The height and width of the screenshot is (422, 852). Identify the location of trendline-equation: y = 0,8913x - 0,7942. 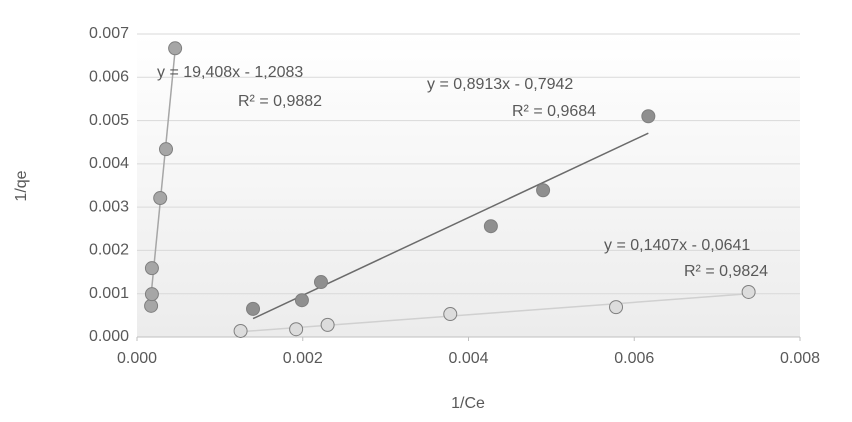
(500, 84).